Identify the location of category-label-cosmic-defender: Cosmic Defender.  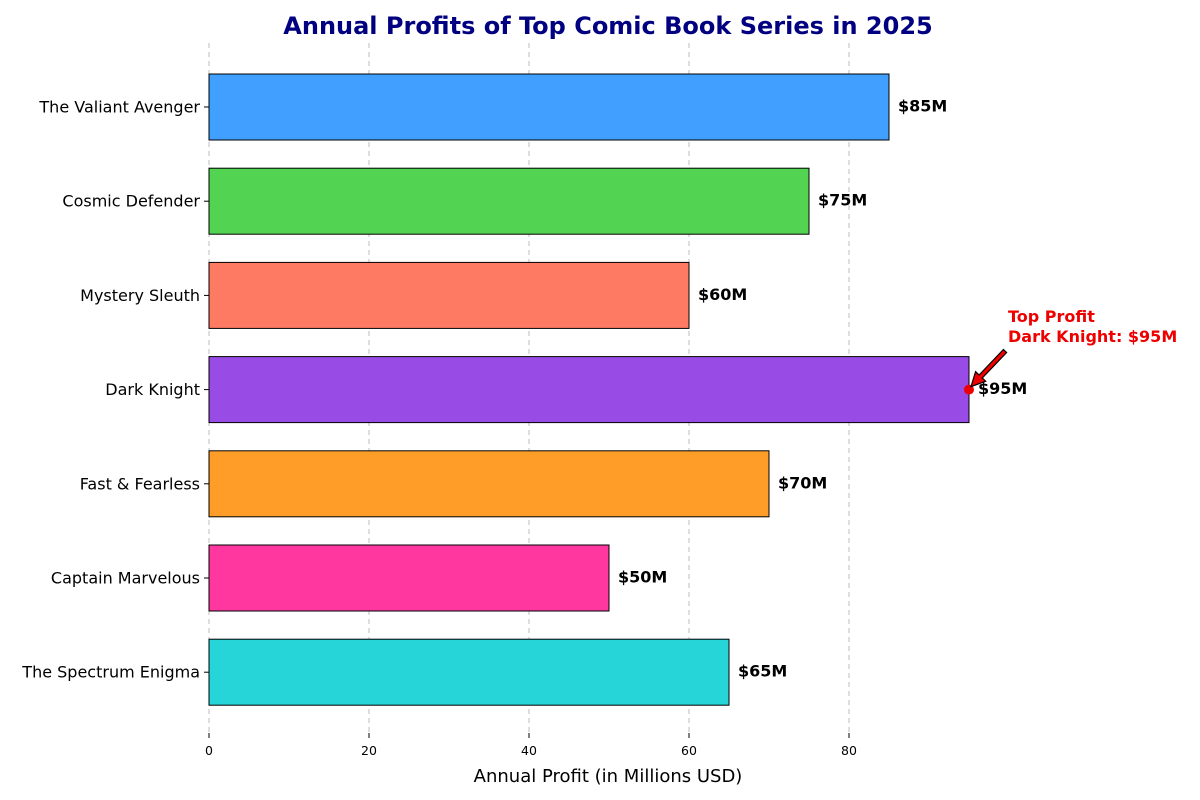
(131, 201).